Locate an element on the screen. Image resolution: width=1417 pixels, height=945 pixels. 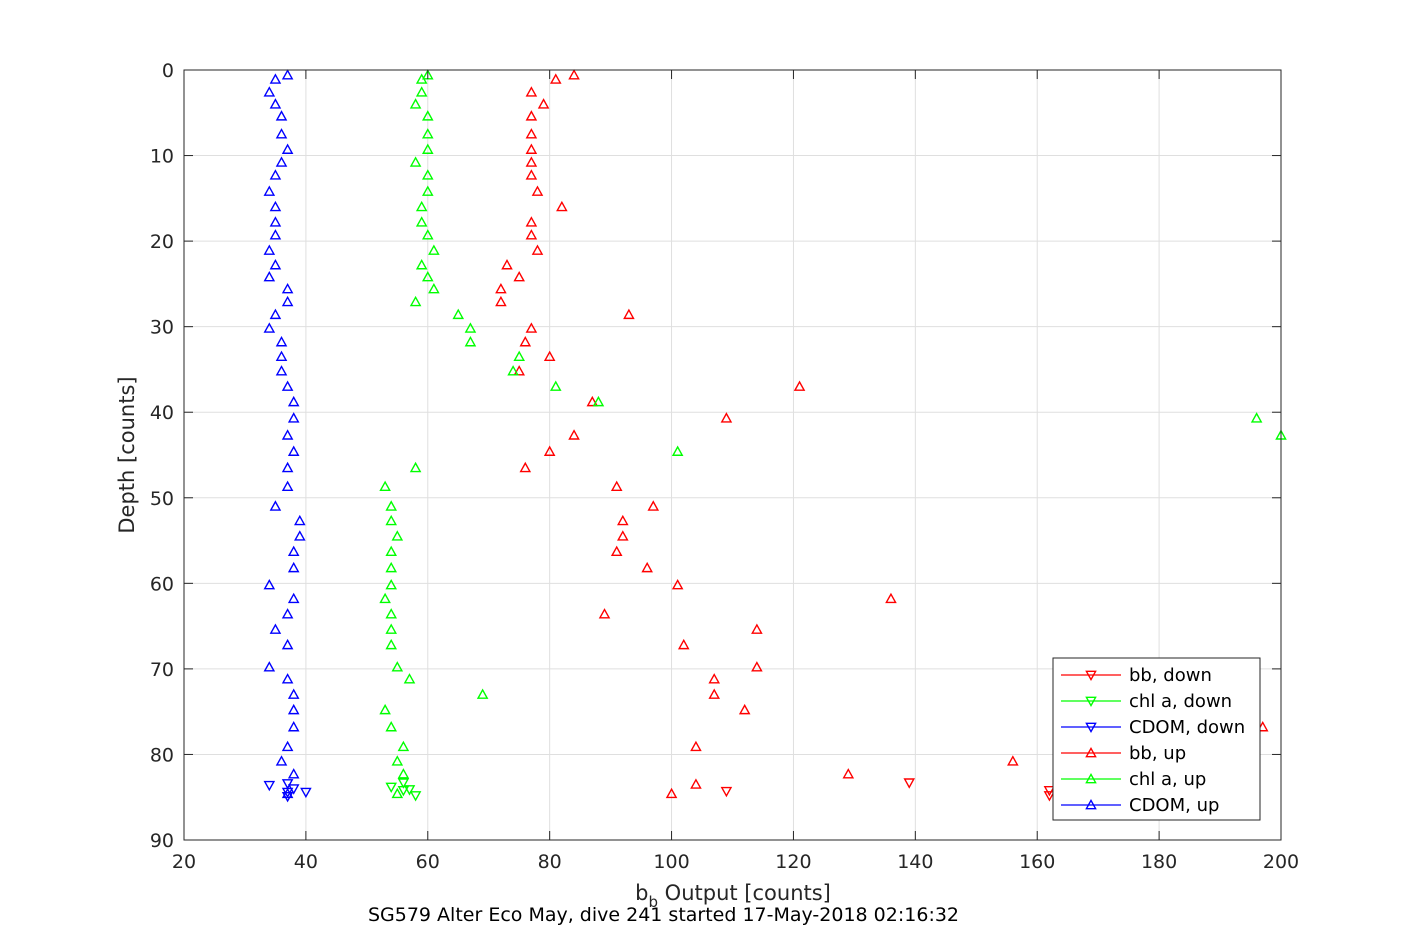
legend-label: chl a, down is located at coordinates (1180, 701).